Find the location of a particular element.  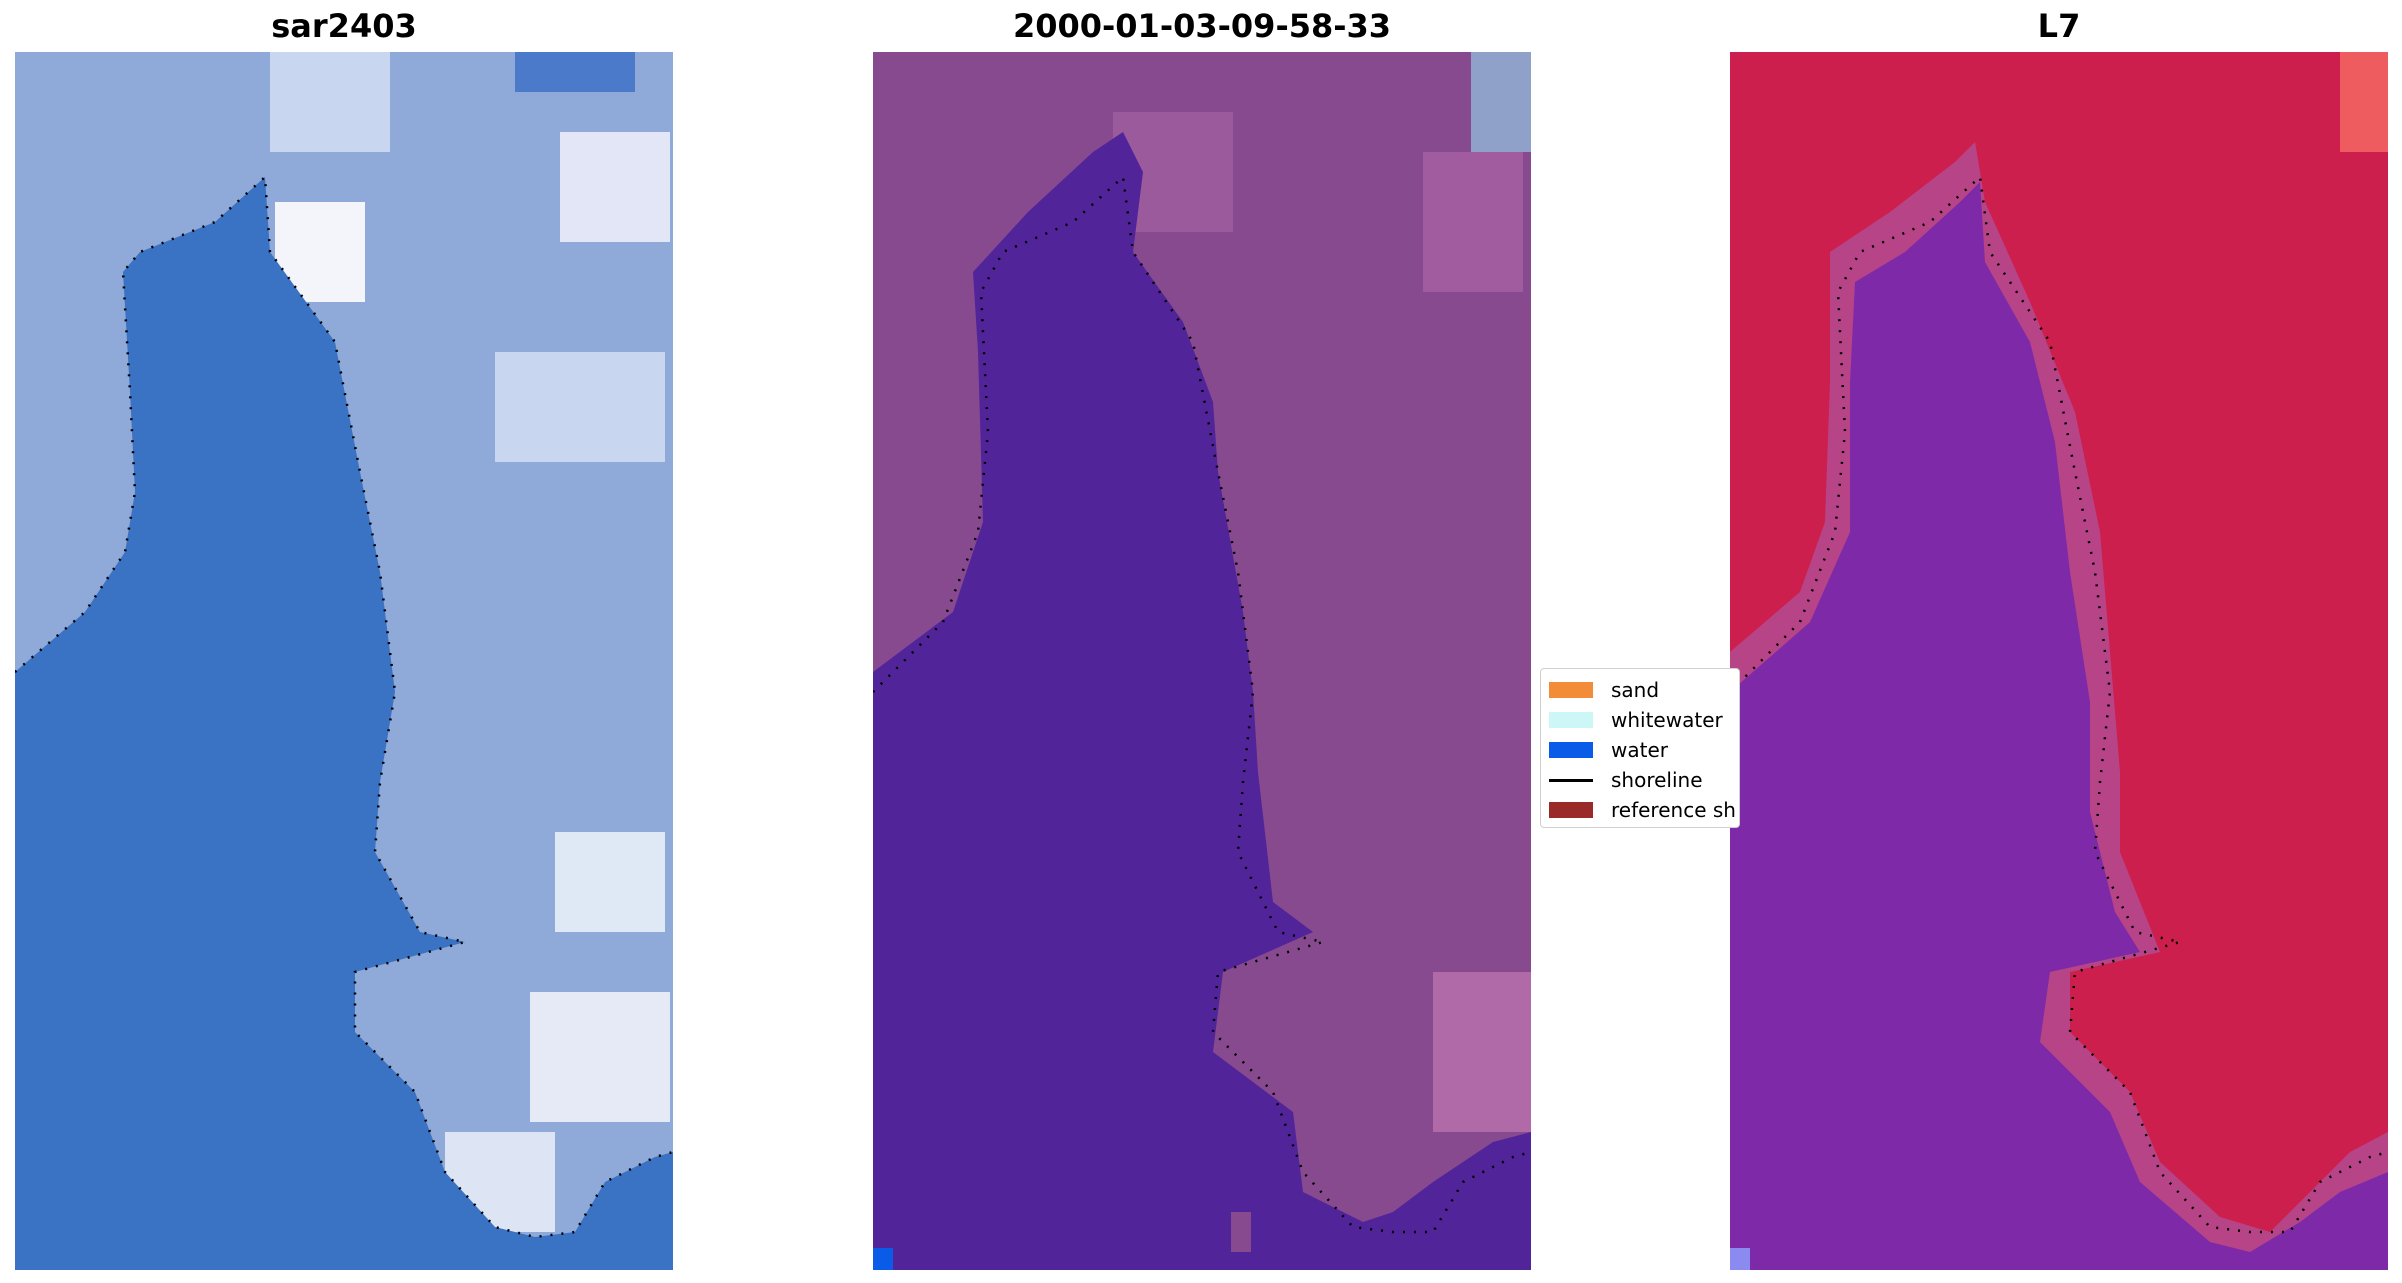

water-swatch is located at coordinates (1571, 750).